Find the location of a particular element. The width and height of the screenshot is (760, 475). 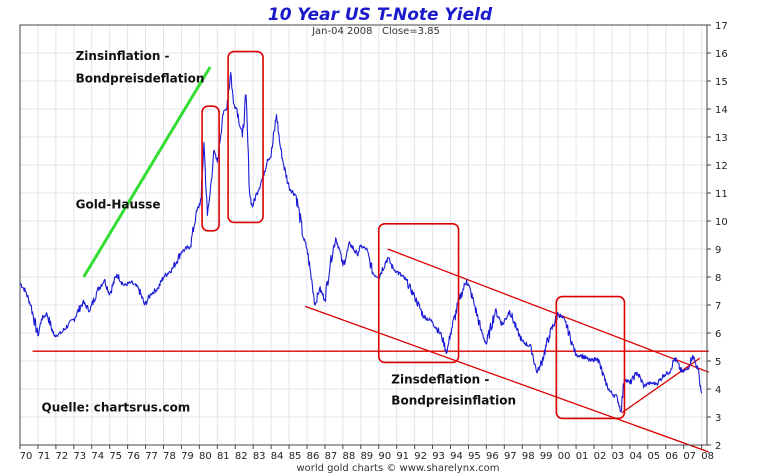

annotation-label: Gold-Hausse is located at coordinates (118, 204).